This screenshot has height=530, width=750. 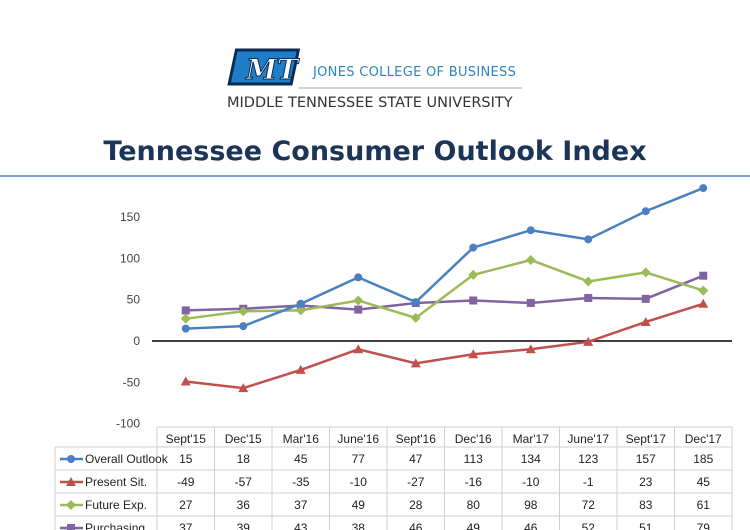 I want to click on y-tick-label: 100, so click(x=130, y=258).